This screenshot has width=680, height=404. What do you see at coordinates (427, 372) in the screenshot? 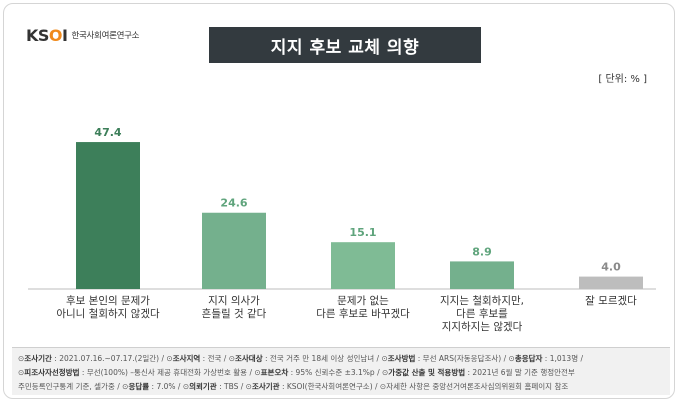
I see `footer-label: 가중값 산출 및 적용방법` at bounding box center [427, 372].